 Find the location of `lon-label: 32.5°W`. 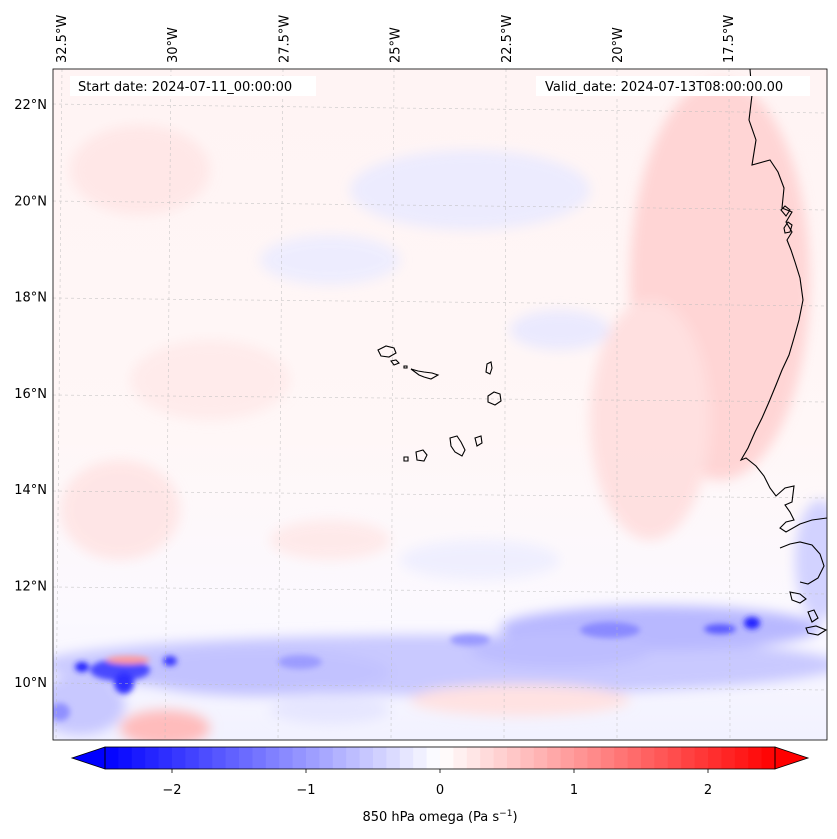

lon-label: 32.5°W is located at coordinates (62, 39).